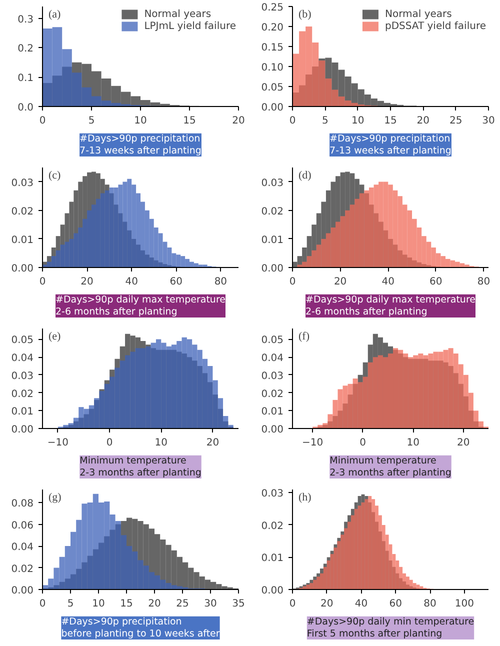 This screenshot has height=646, width=500. I want to click on chart-title: (f), so click(304, 336).